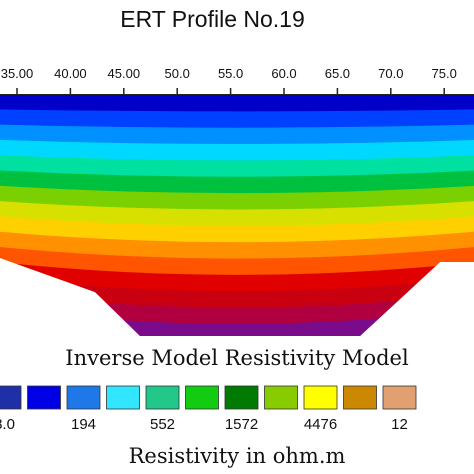 The width and height of the screenshot is (474, 474). Describe the element at coordinates (337, 73) in the screenshot. I see `x-tick-label: 65.0` at that location.